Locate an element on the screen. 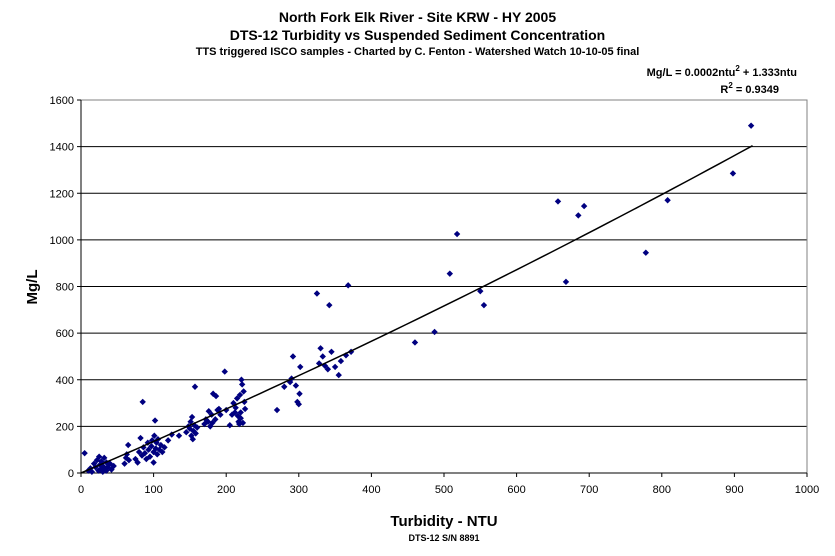 The width and height of the screenshot is (835, 556). x-tick-label: 0 is located at coordinates (81, 490).